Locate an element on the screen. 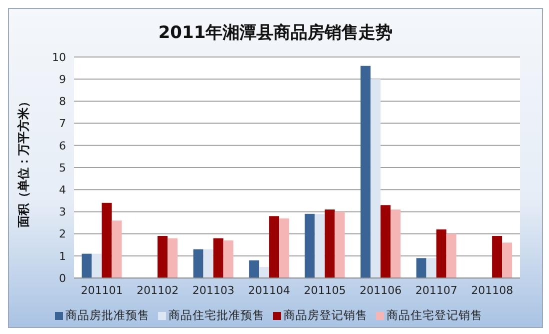 The image size is (549, 334). y-tick-label: 10 is located at coordinates (59, 57).